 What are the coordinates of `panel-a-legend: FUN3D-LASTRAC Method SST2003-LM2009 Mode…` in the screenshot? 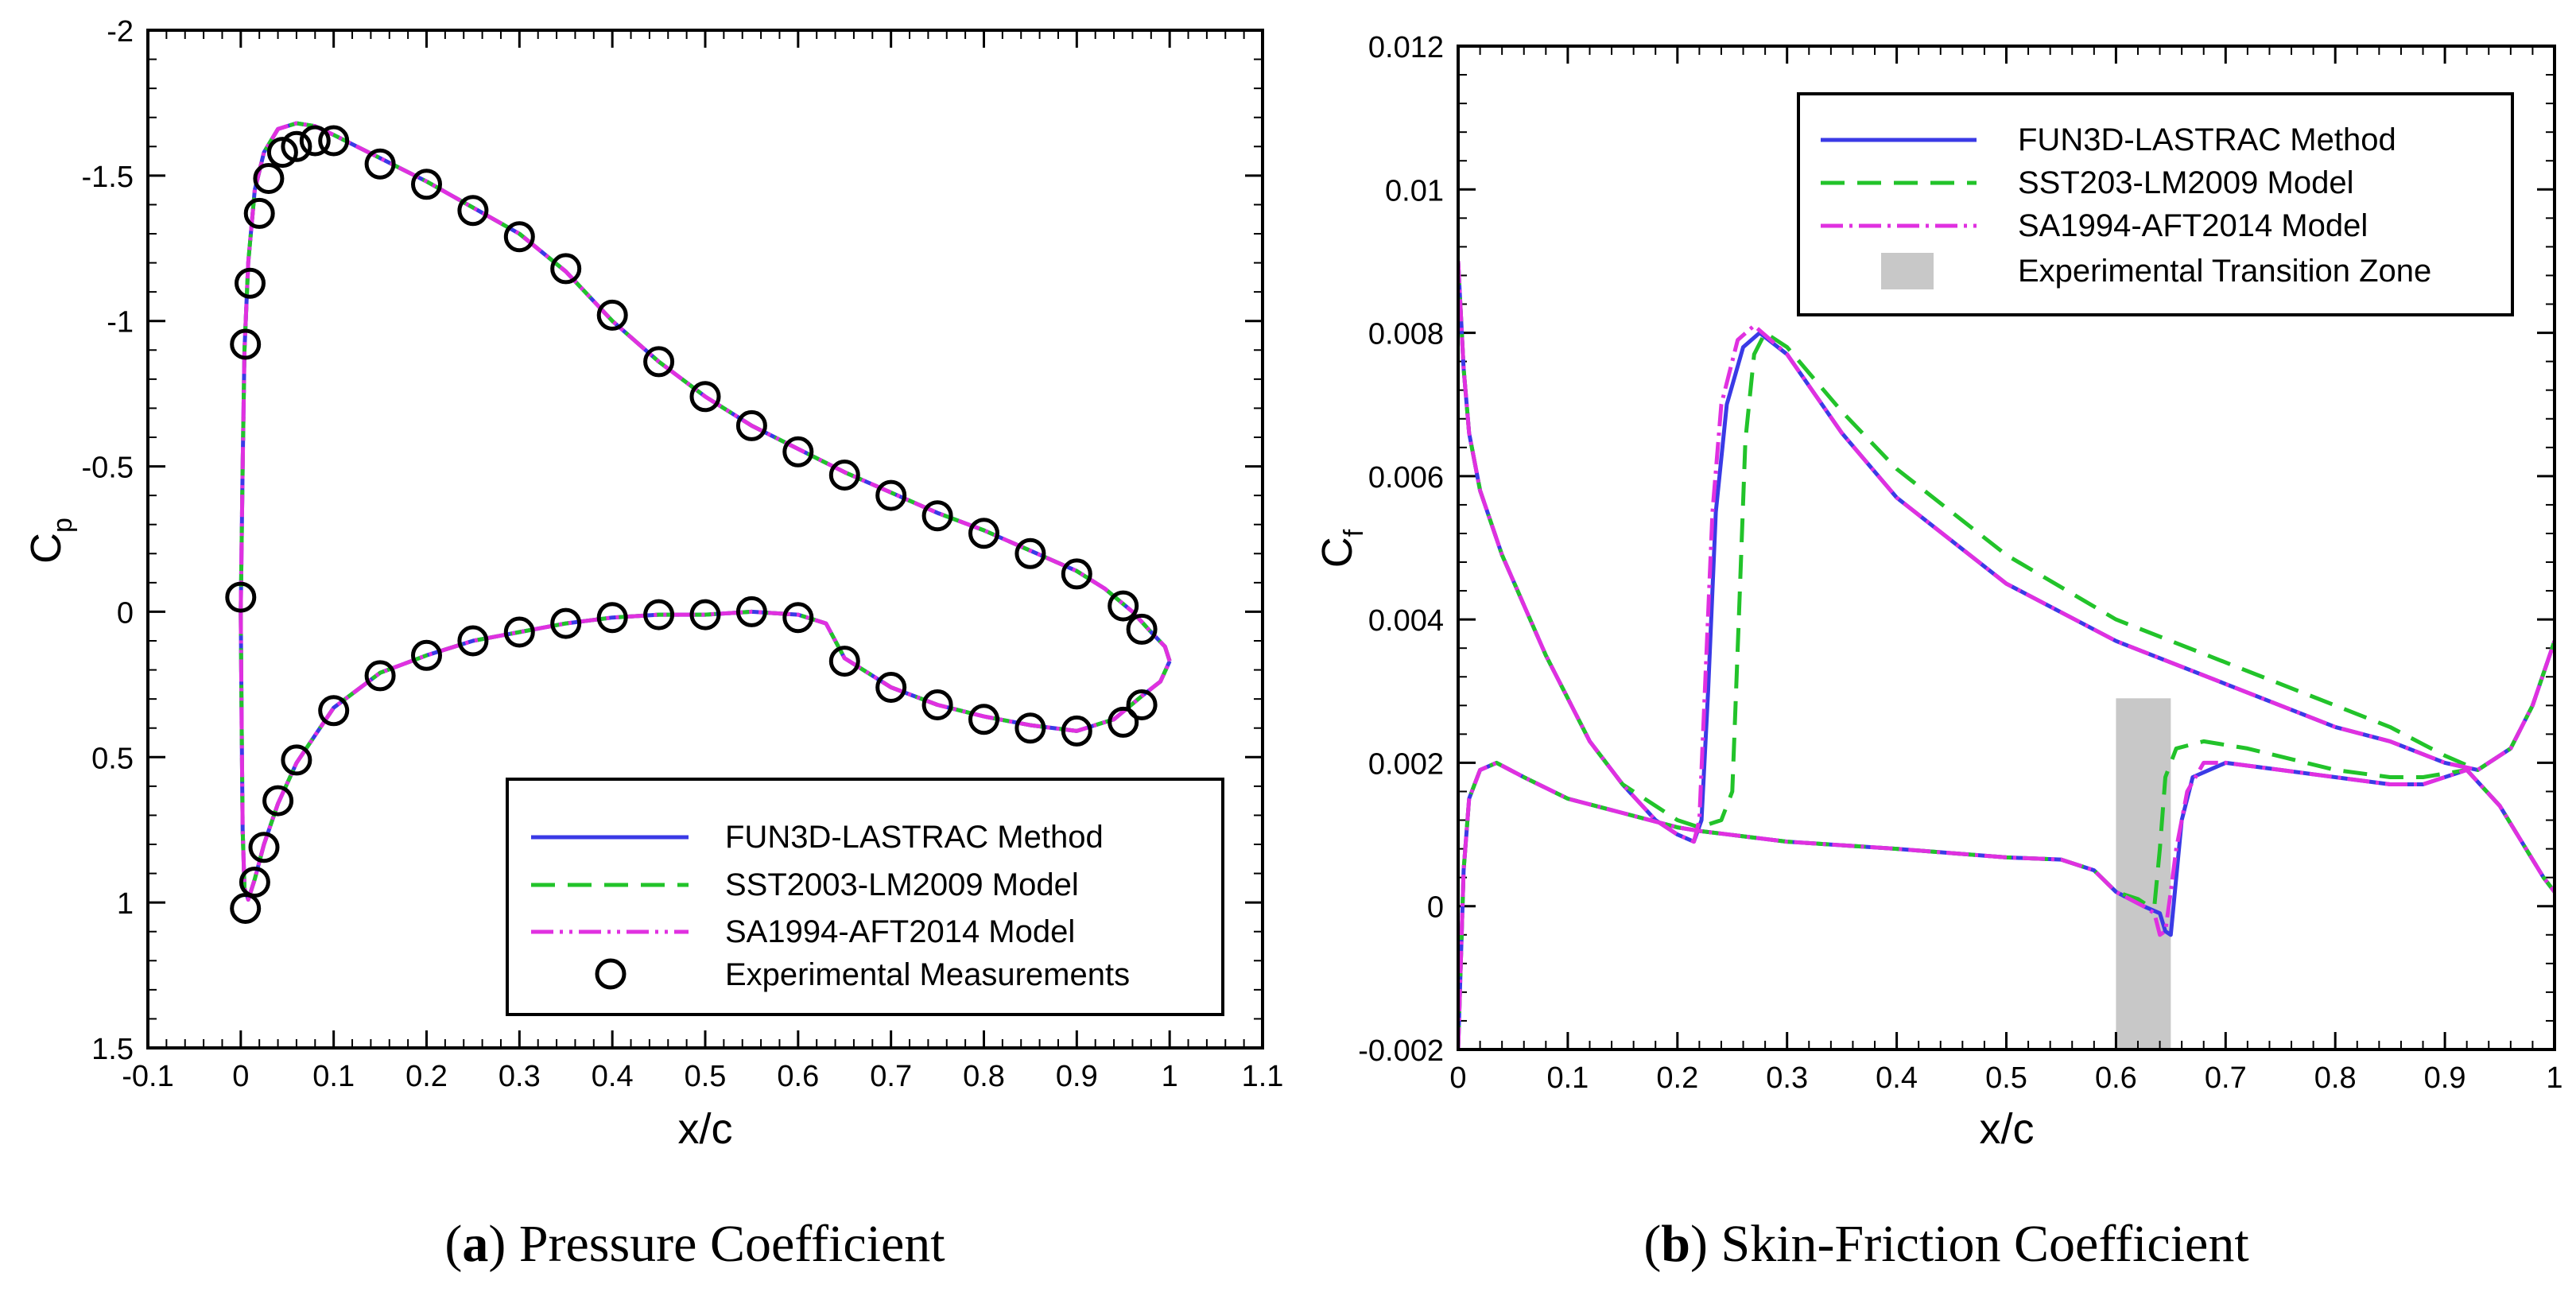 It's located at (865, 897).